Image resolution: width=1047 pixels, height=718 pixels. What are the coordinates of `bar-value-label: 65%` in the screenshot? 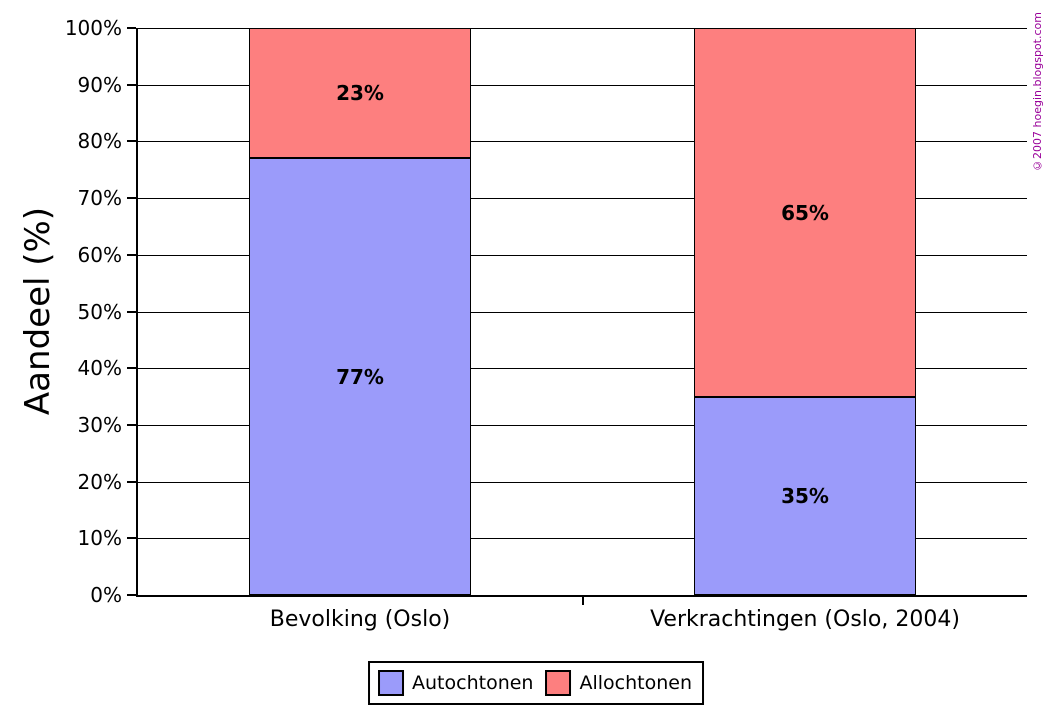 It's located at (805, 212).